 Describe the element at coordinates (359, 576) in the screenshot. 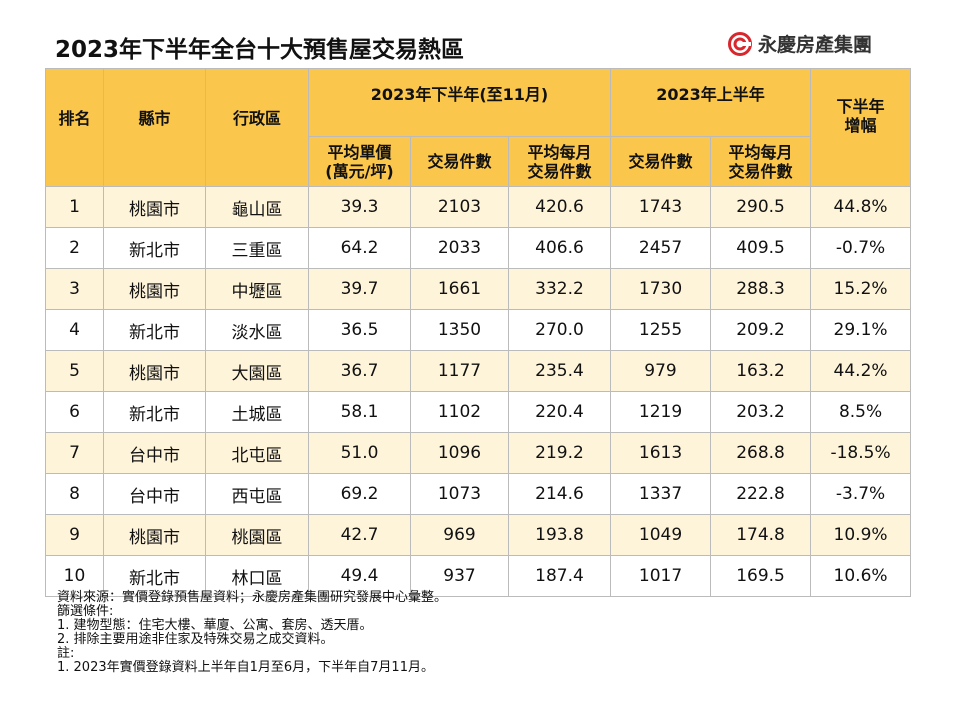

I see `table-cell: 49.4` at that location.